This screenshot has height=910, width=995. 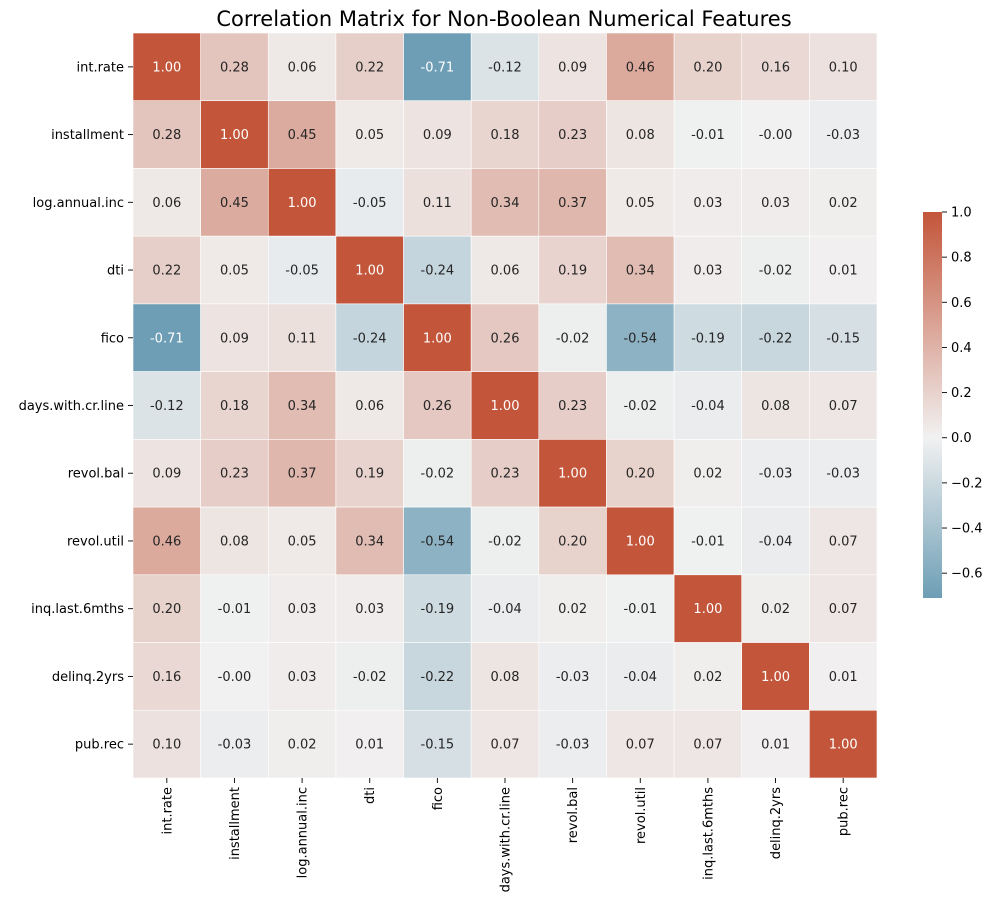 I want to click on cell-value-label: 0.03, so click(x=707, y=203).